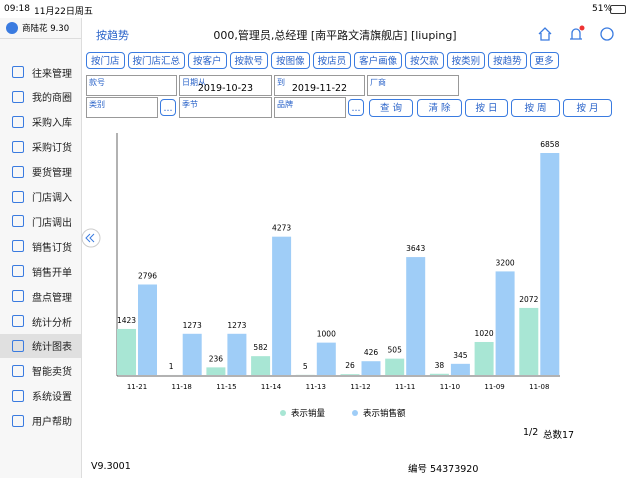 This screenshot has width=633, height=478. What do you see at coordinates (350, 365) in the screenshot?
I see `data-label: 26` at bounding box center [350, 365].